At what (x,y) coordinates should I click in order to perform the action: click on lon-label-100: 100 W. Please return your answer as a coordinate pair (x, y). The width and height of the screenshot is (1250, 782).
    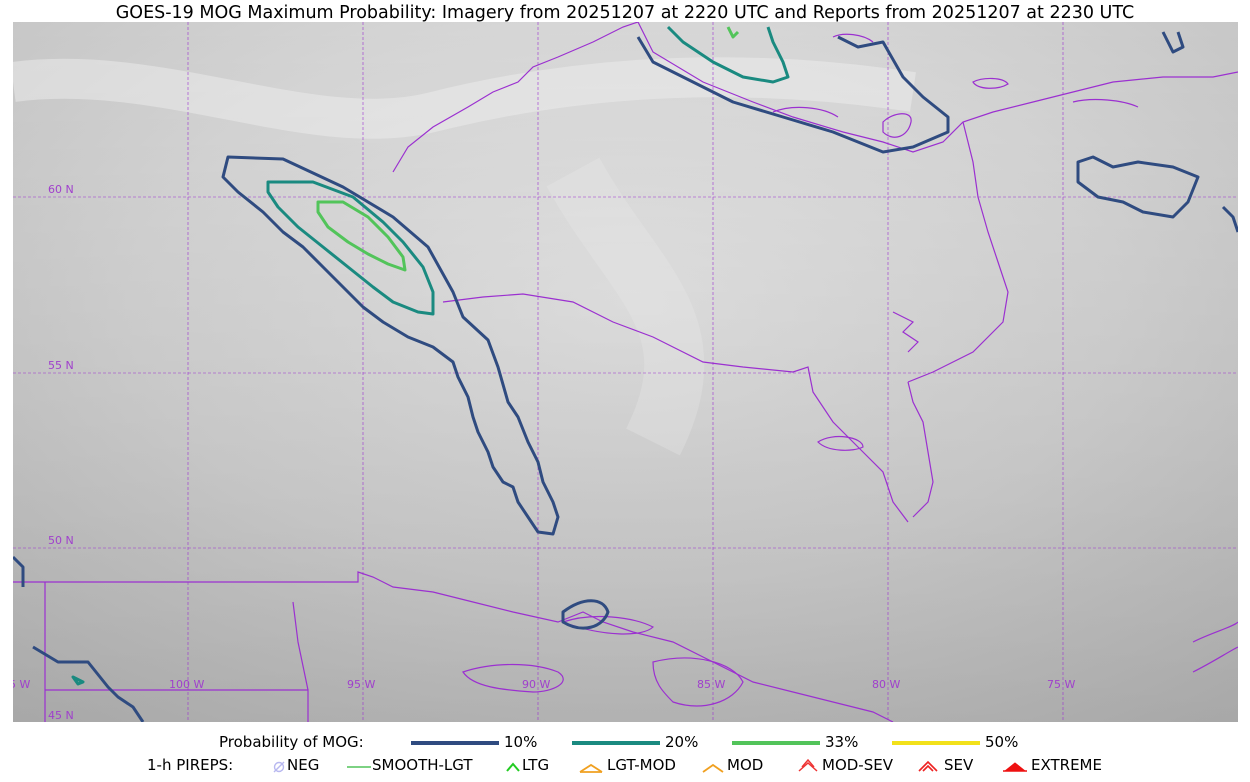
    Looking at the image, I should click on (186, 684).